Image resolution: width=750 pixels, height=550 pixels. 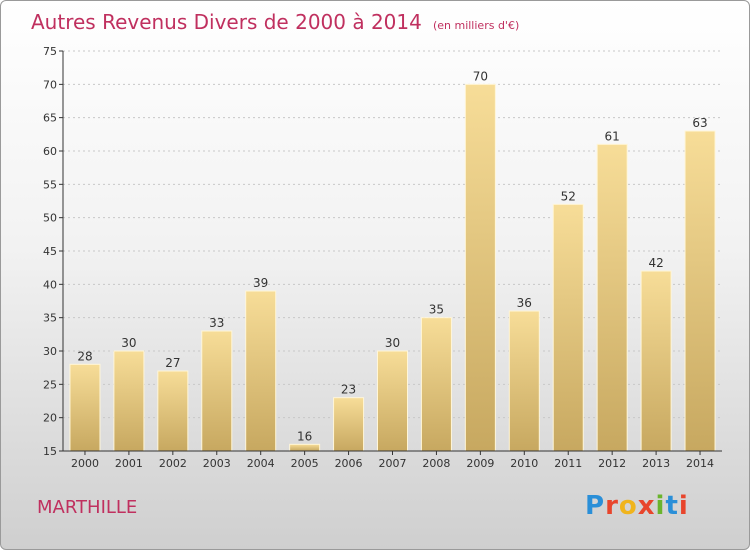 I want to click on x-tick-label: 2002, so click(x=173, y=463).